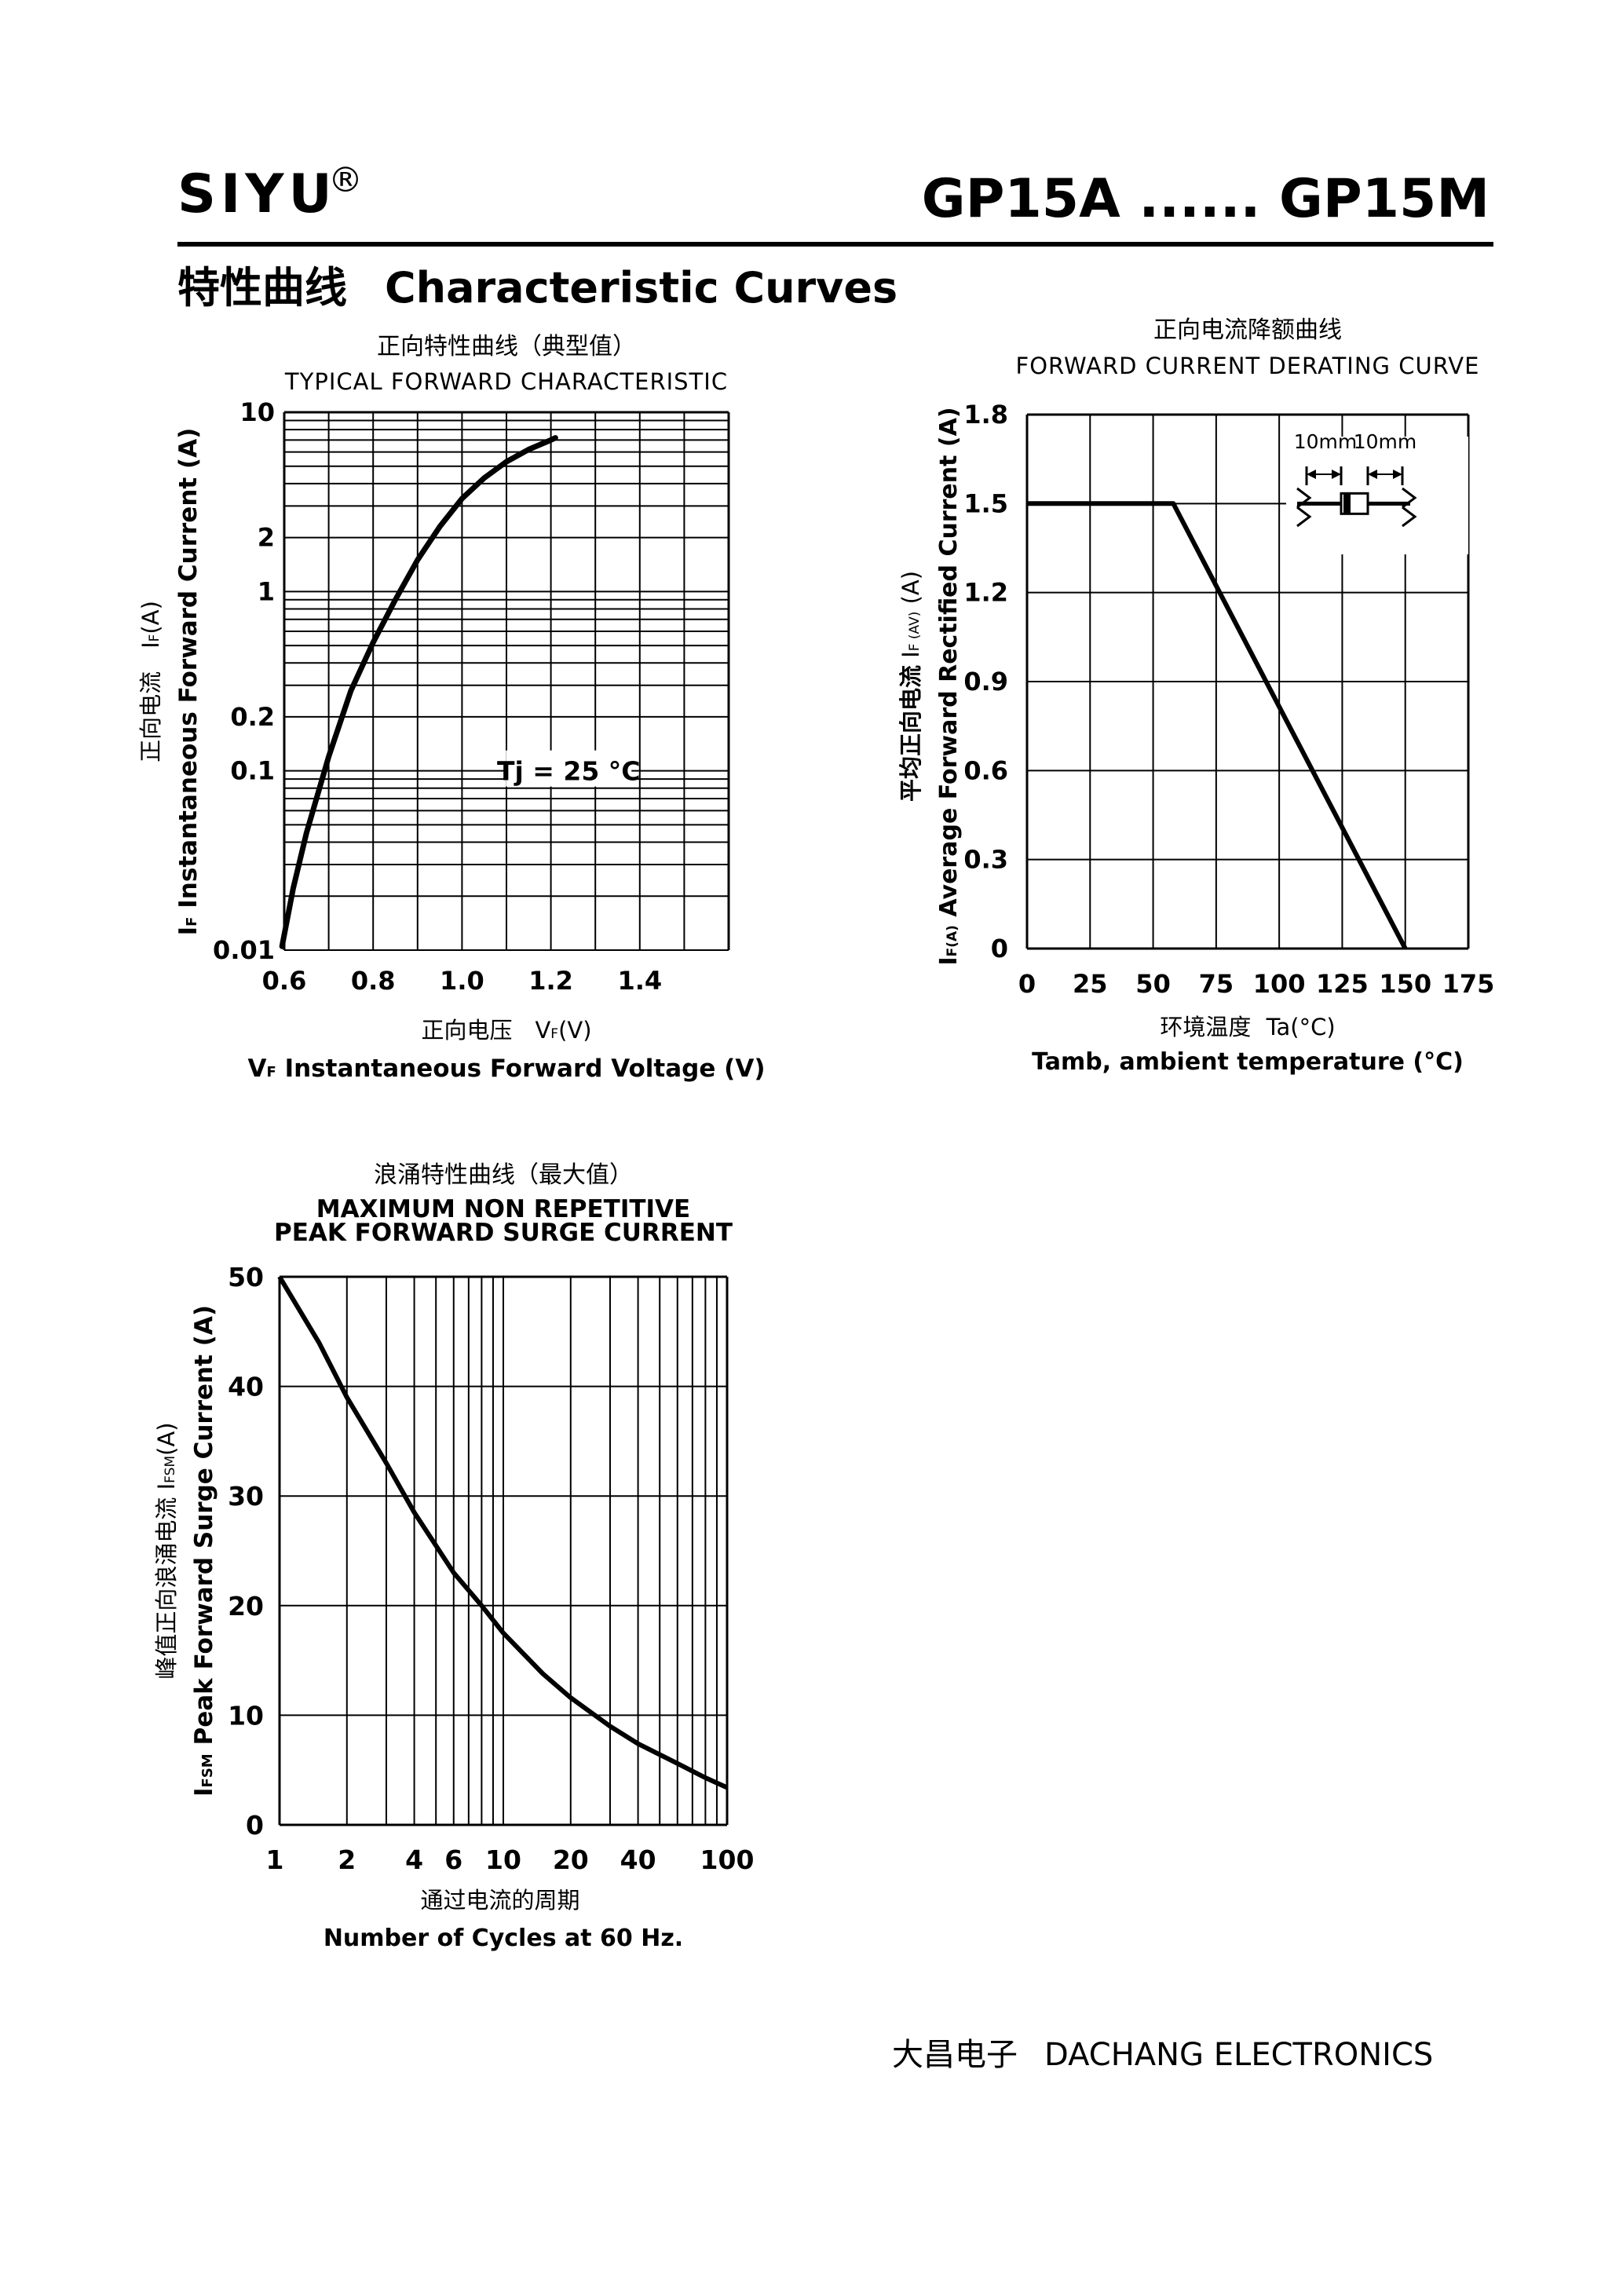 The width and height of the screenshot is (1623, 2296). Describe the element at coordinates (485, 1031) in the screenshot. I see `label-part: 正向电压 V` at that location.